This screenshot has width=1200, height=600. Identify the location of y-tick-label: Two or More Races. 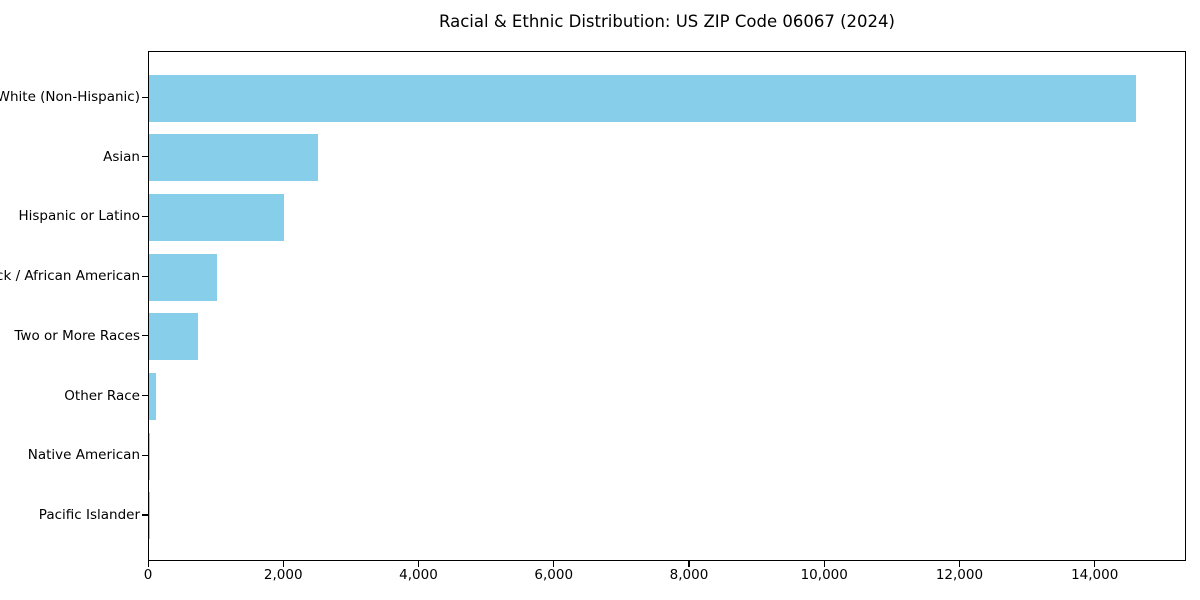
(77, 335).